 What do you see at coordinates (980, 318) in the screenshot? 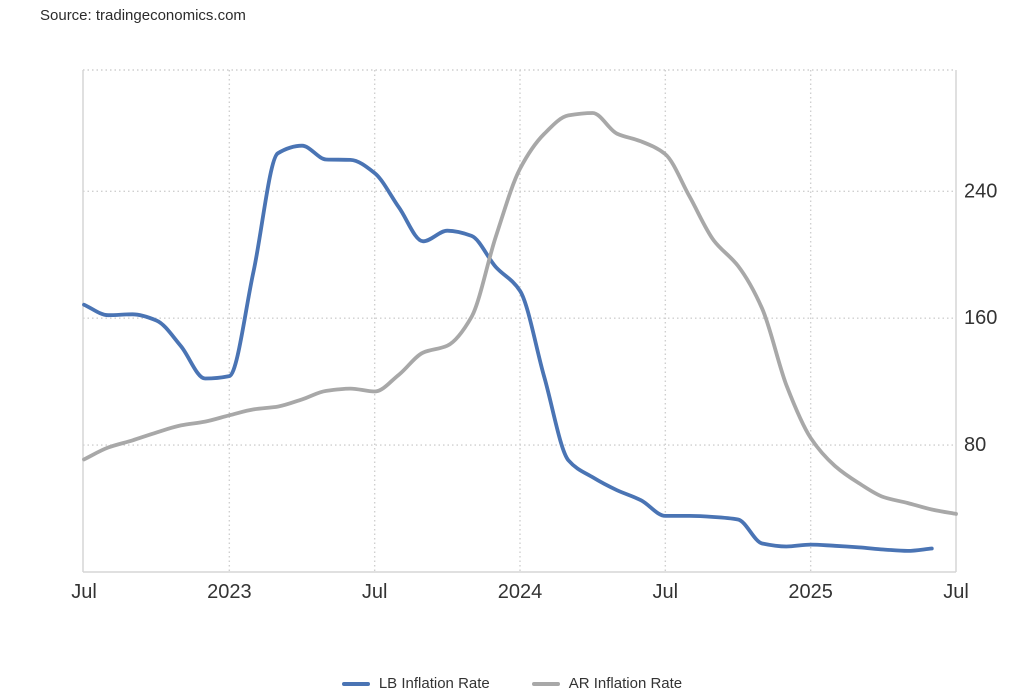
I see `y-tick-label-160: 160` at bounding box center [980, 318].